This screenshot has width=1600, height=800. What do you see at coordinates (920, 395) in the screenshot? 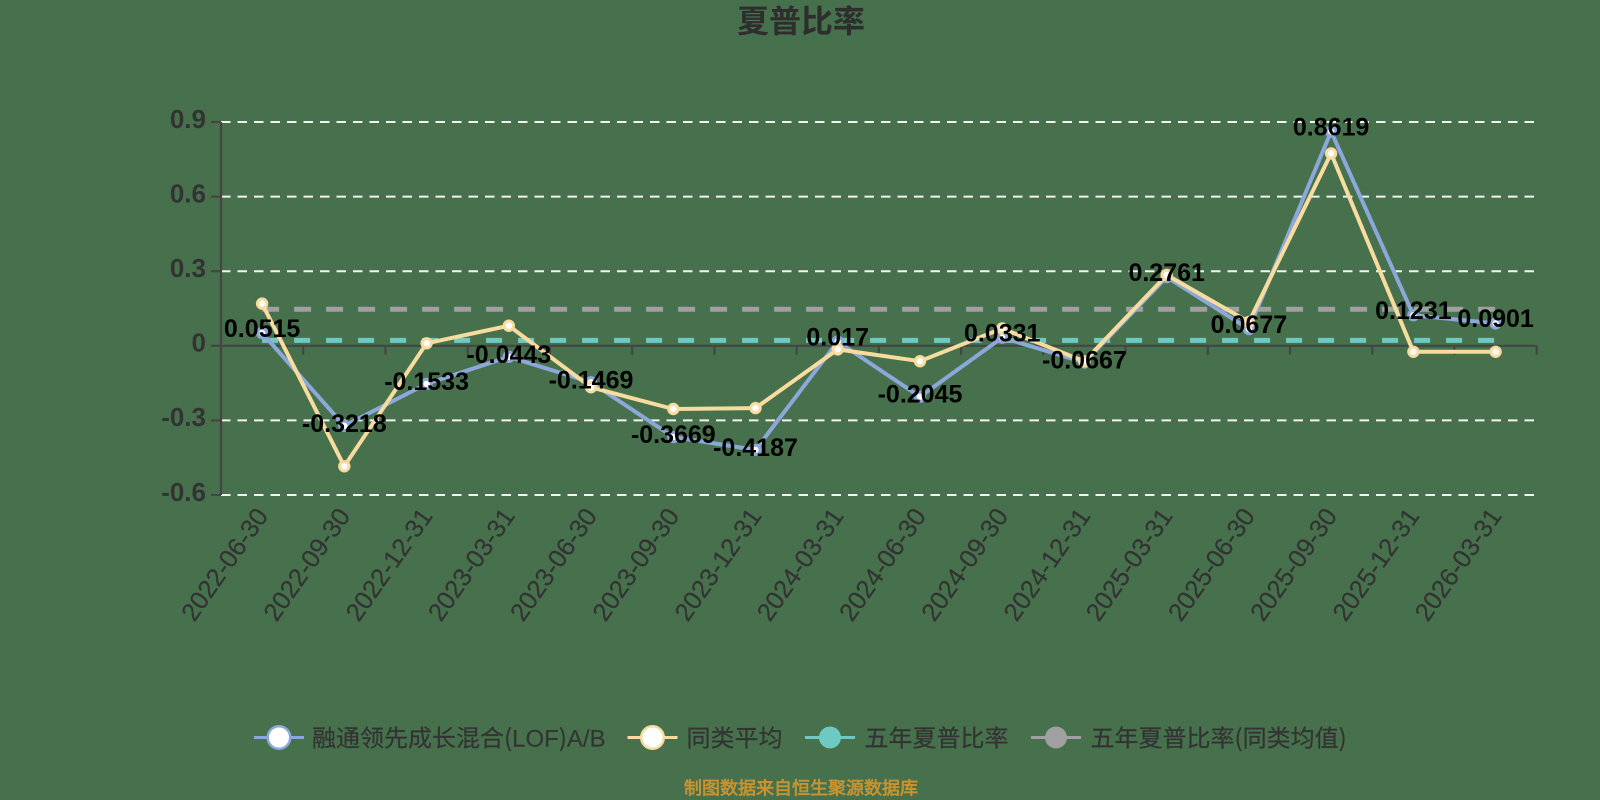
I see `svg-text: -0.2045` at bounding box center [920, 395].